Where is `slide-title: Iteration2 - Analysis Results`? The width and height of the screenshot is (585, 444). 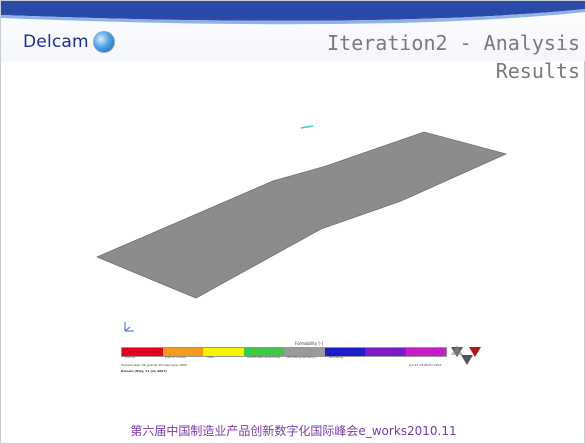
slide-title: Iteration2 - Analysis Results is located at coordinates (420, 57).